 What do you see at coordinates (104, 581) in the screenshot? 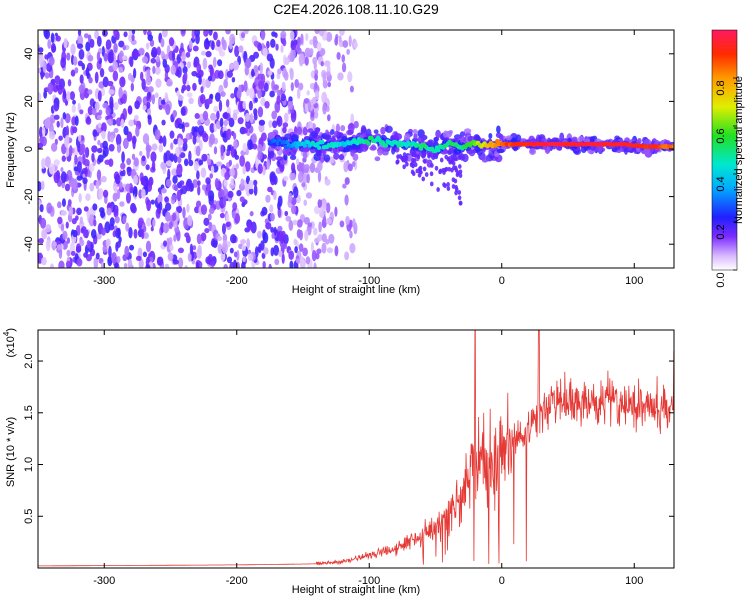
I see `snr-x-tick-label: -300` at bounding box center [104, 581].